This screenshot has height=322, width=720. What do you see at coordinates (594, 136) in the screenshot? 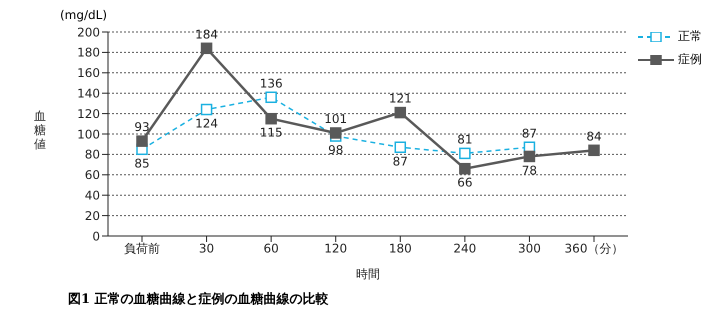
I see `data-label: 84` at bounding box center [594, 136].